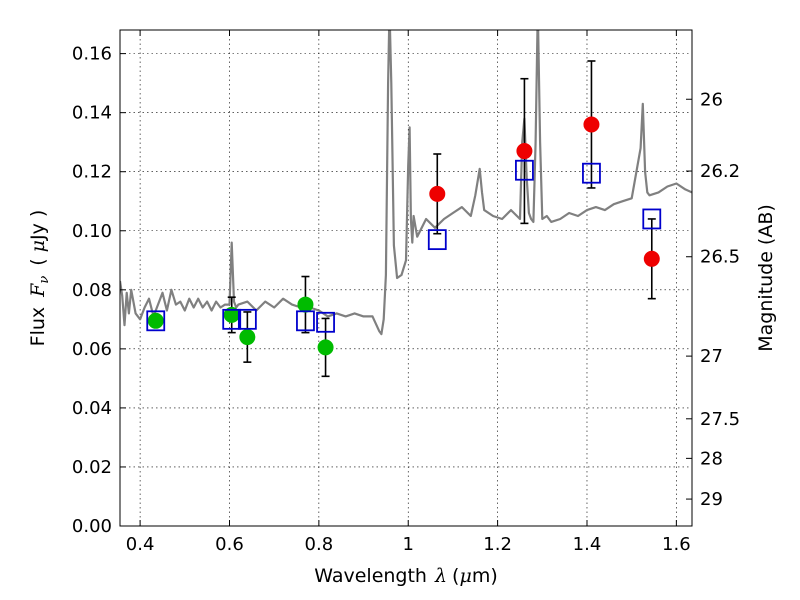 The width and height of the screenshot is (800, 600). I want to click on y-tick-label: 0.04, so click(92, 408).